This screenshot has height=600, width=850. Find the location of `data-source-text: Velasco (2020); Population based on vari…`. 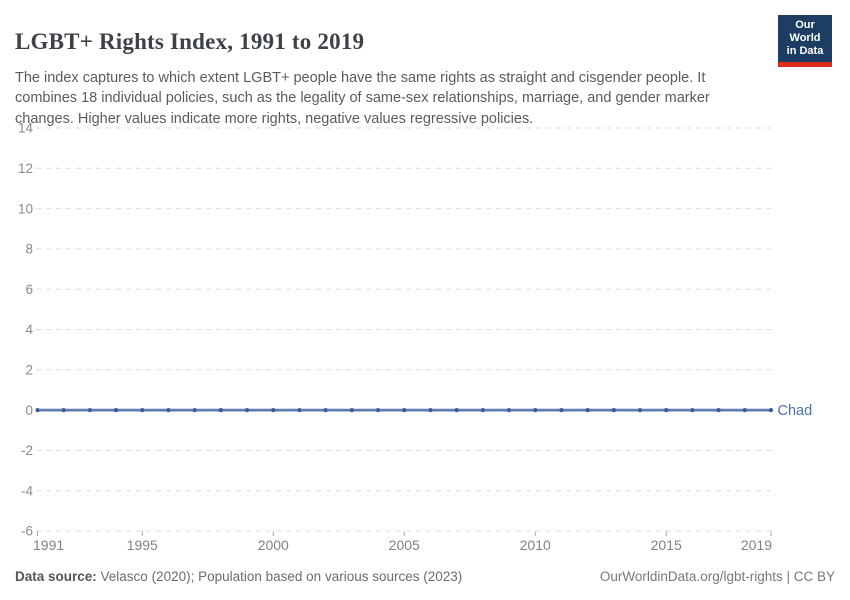

data-source-text: Velasco (2020); Population based on vari… is located at coordinates (279, 576).